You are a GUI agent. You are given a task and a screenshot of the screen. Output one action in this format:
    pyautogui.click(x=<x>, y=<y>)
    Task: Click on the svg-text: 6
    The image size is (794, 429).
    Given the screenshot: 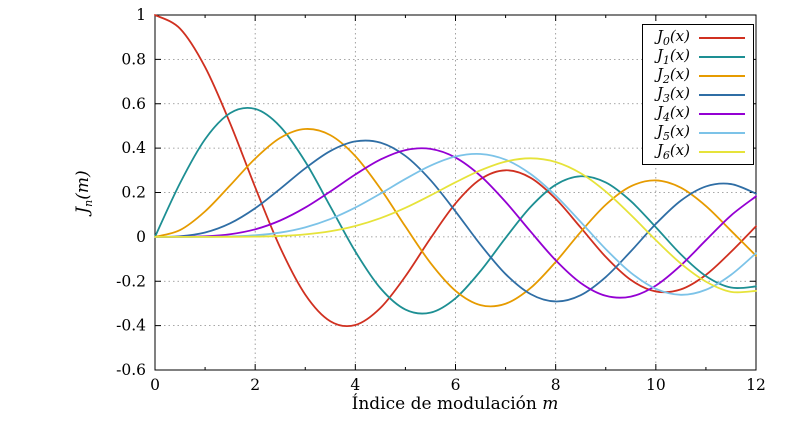 What is the action you would take?
    pyautogui.click(x=456, y=385)
    